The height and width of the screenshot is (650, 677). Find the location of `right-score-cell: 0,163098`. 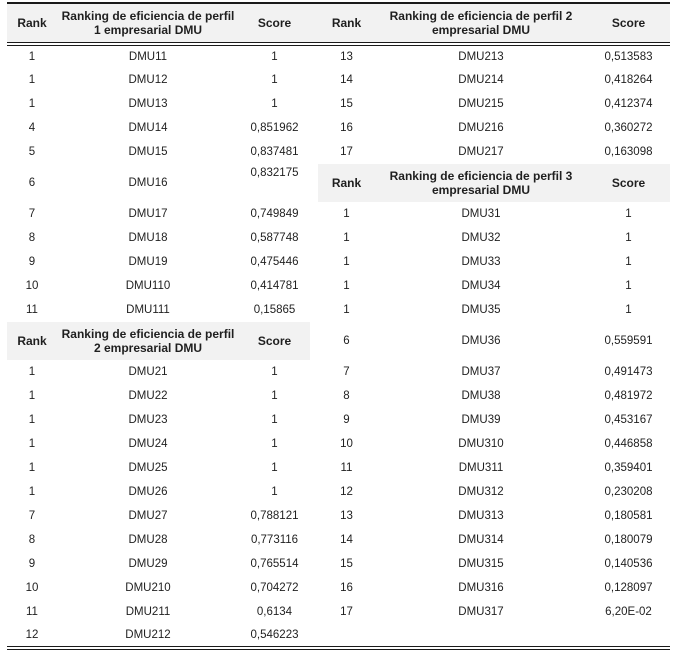

right-score-cell: 0,163098 is located at coordinates (628, 152).